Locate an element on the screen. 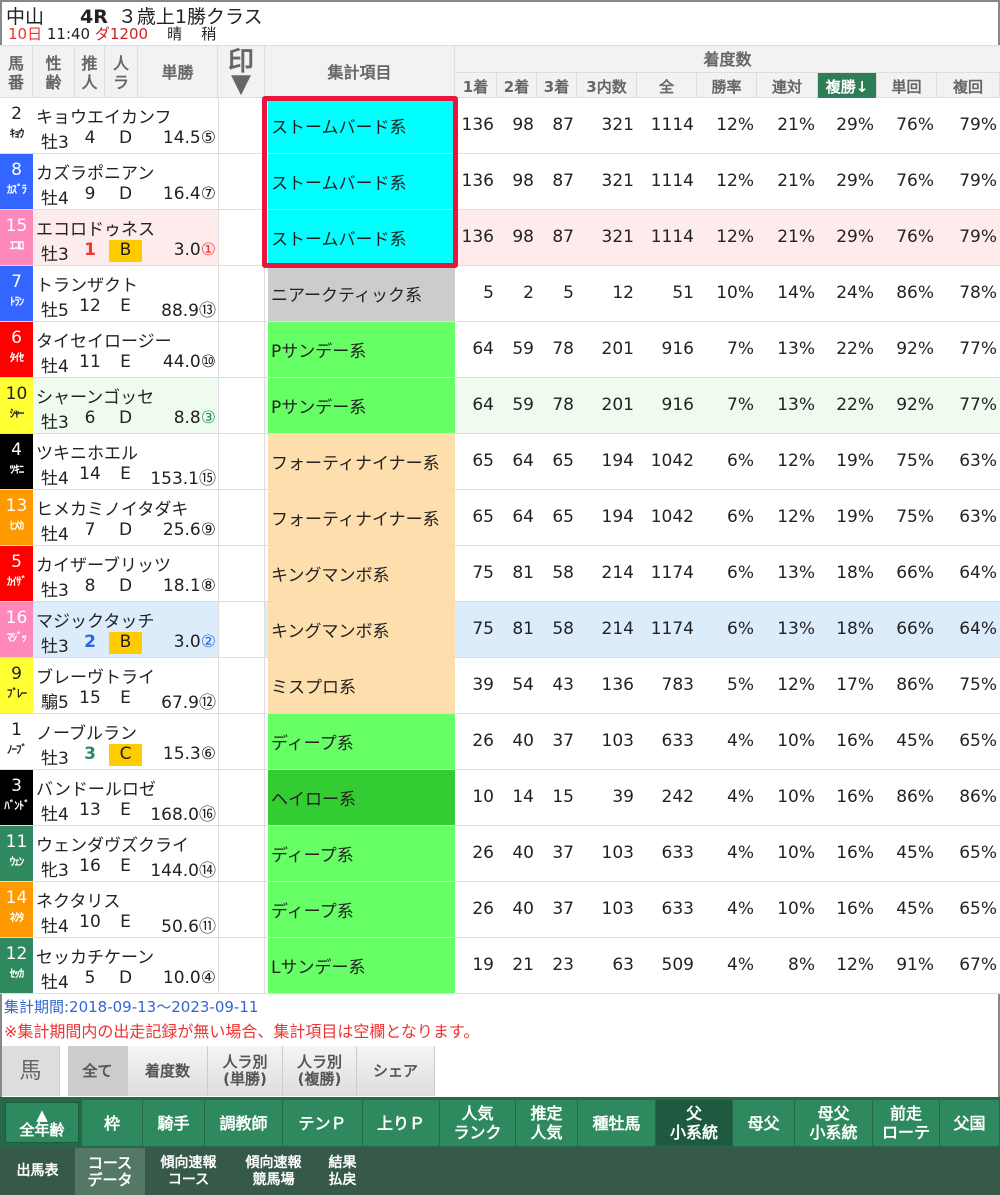  horse-name: ブレーヴトライ is located at coordinates (95, 678).